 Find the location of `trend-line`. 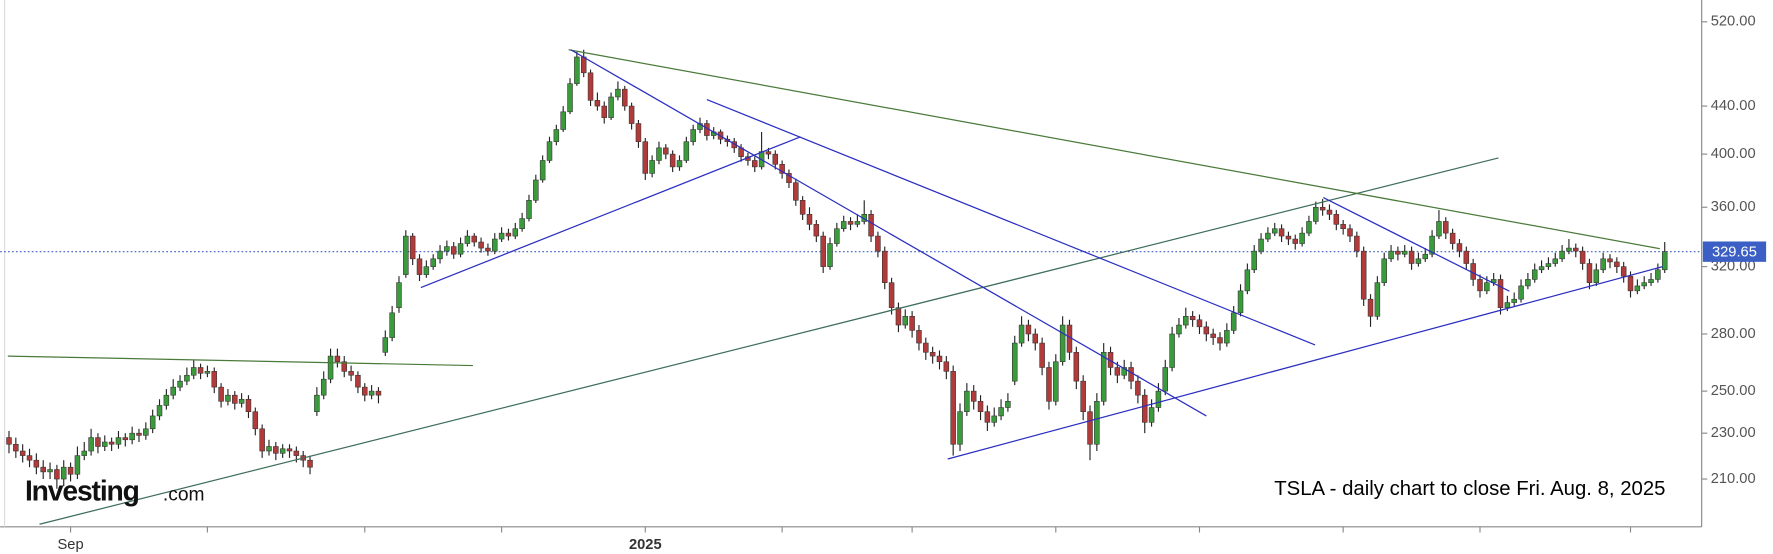

trend-line is located at coordinates (1305, 363).